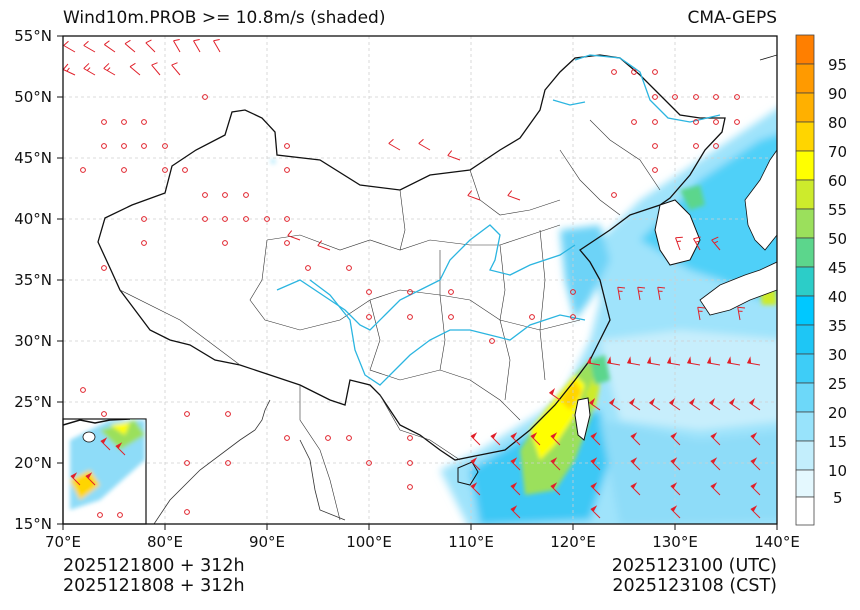 The width and height of the screenshot is (860, 610). Describe the element at coordinates (838, 123) in the screenshot. I see `colorbar-label: 80` at that location.